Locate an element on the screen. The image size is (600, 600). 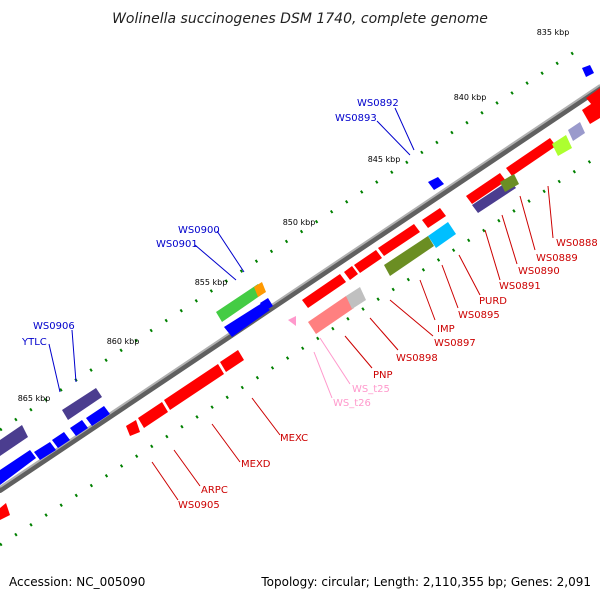
tick-835: 835 kbp is located at coordinates (553, 32).